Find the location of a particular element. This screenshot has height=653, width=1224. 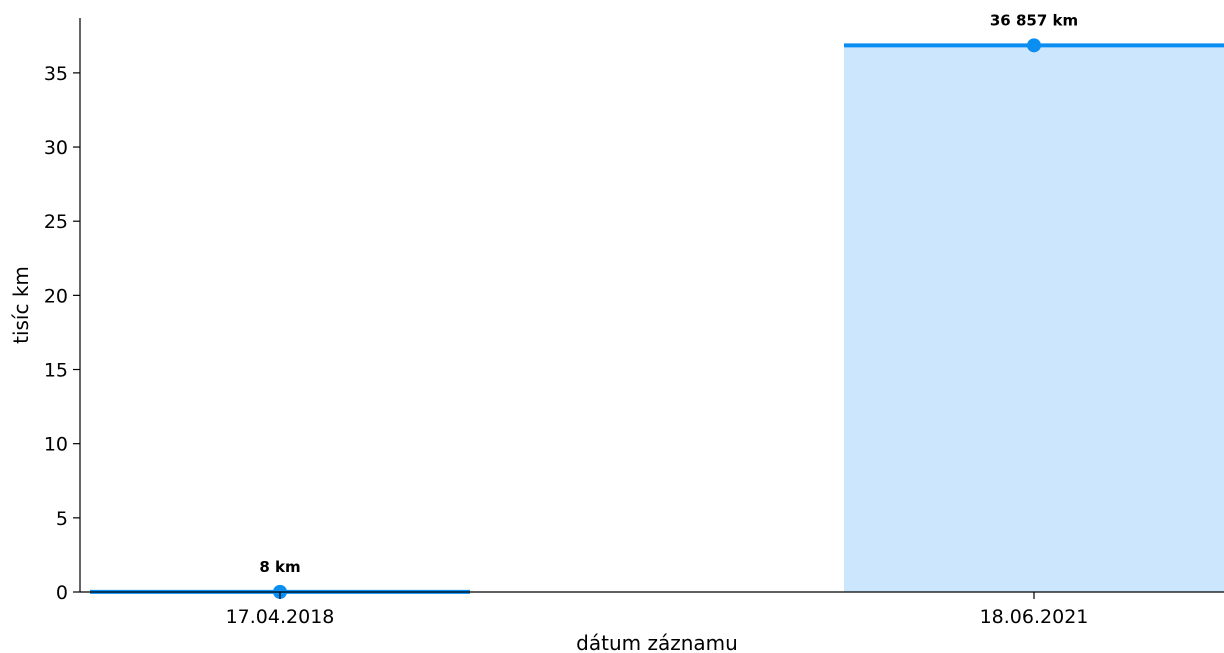

y-tick-label: 25 is located at coordinates (56, 222).